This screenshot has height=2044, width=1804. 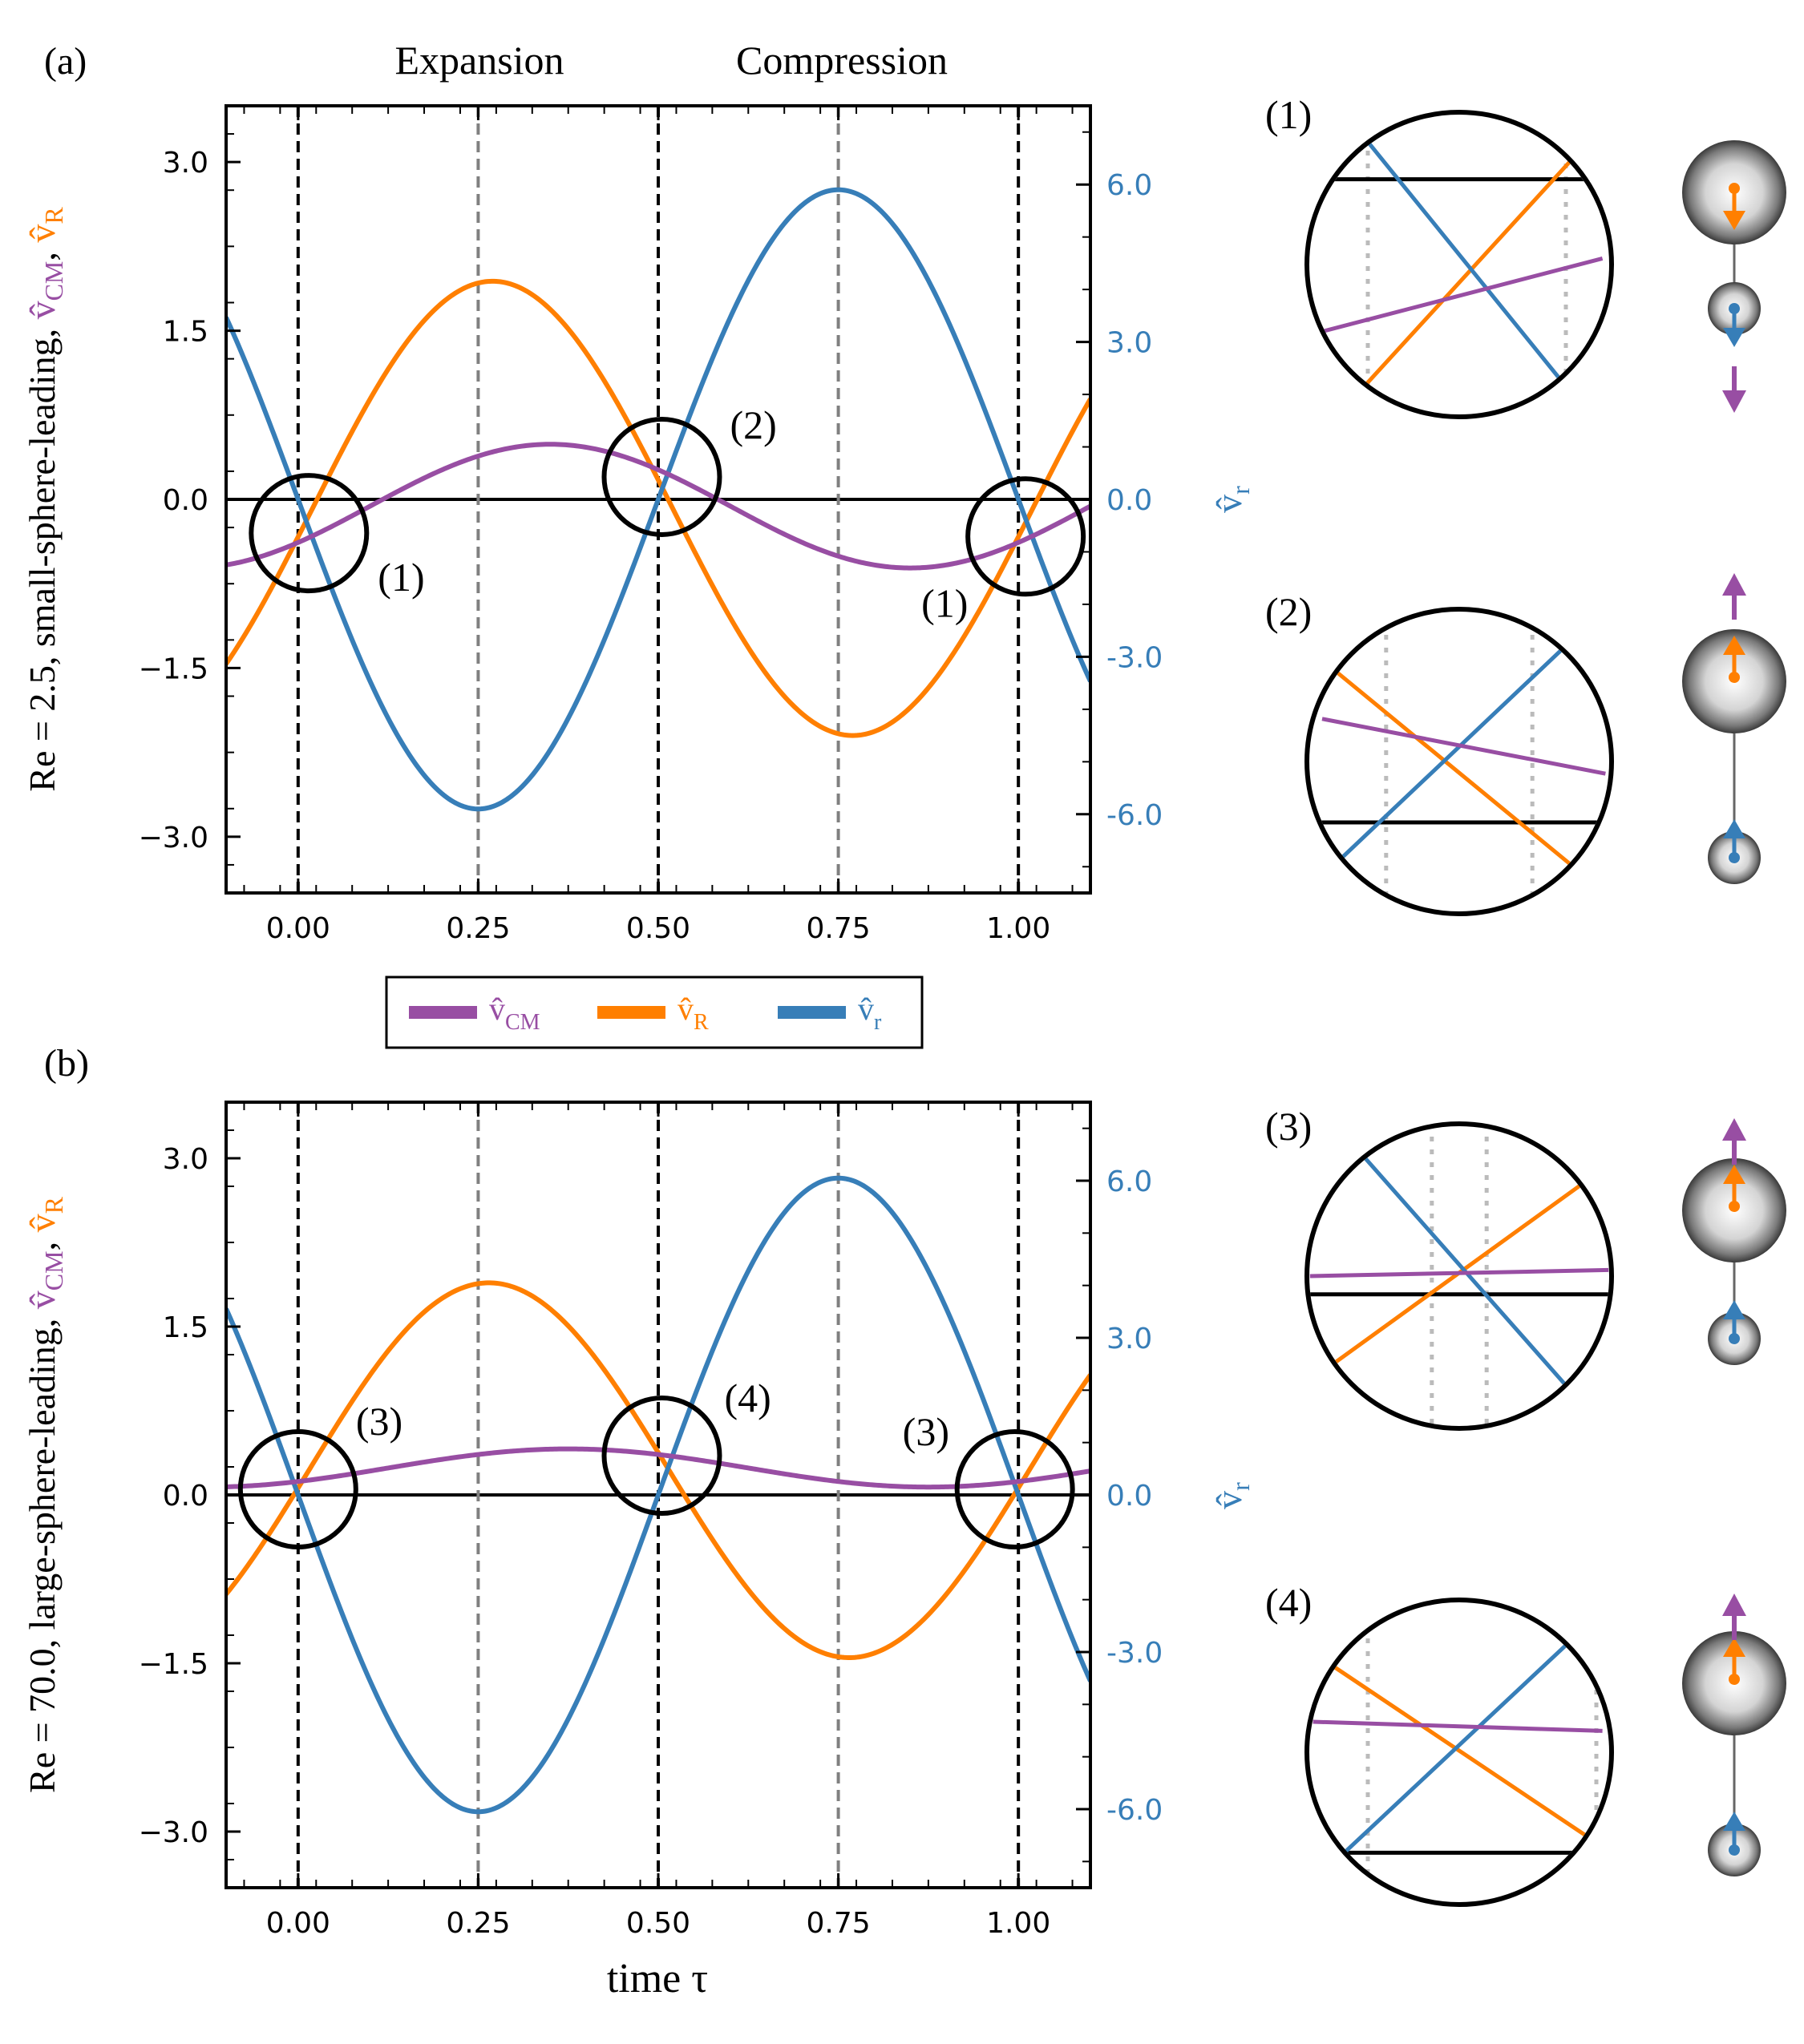 I want to click on phase-label-compression: Compression, so click(x=842, y=60).